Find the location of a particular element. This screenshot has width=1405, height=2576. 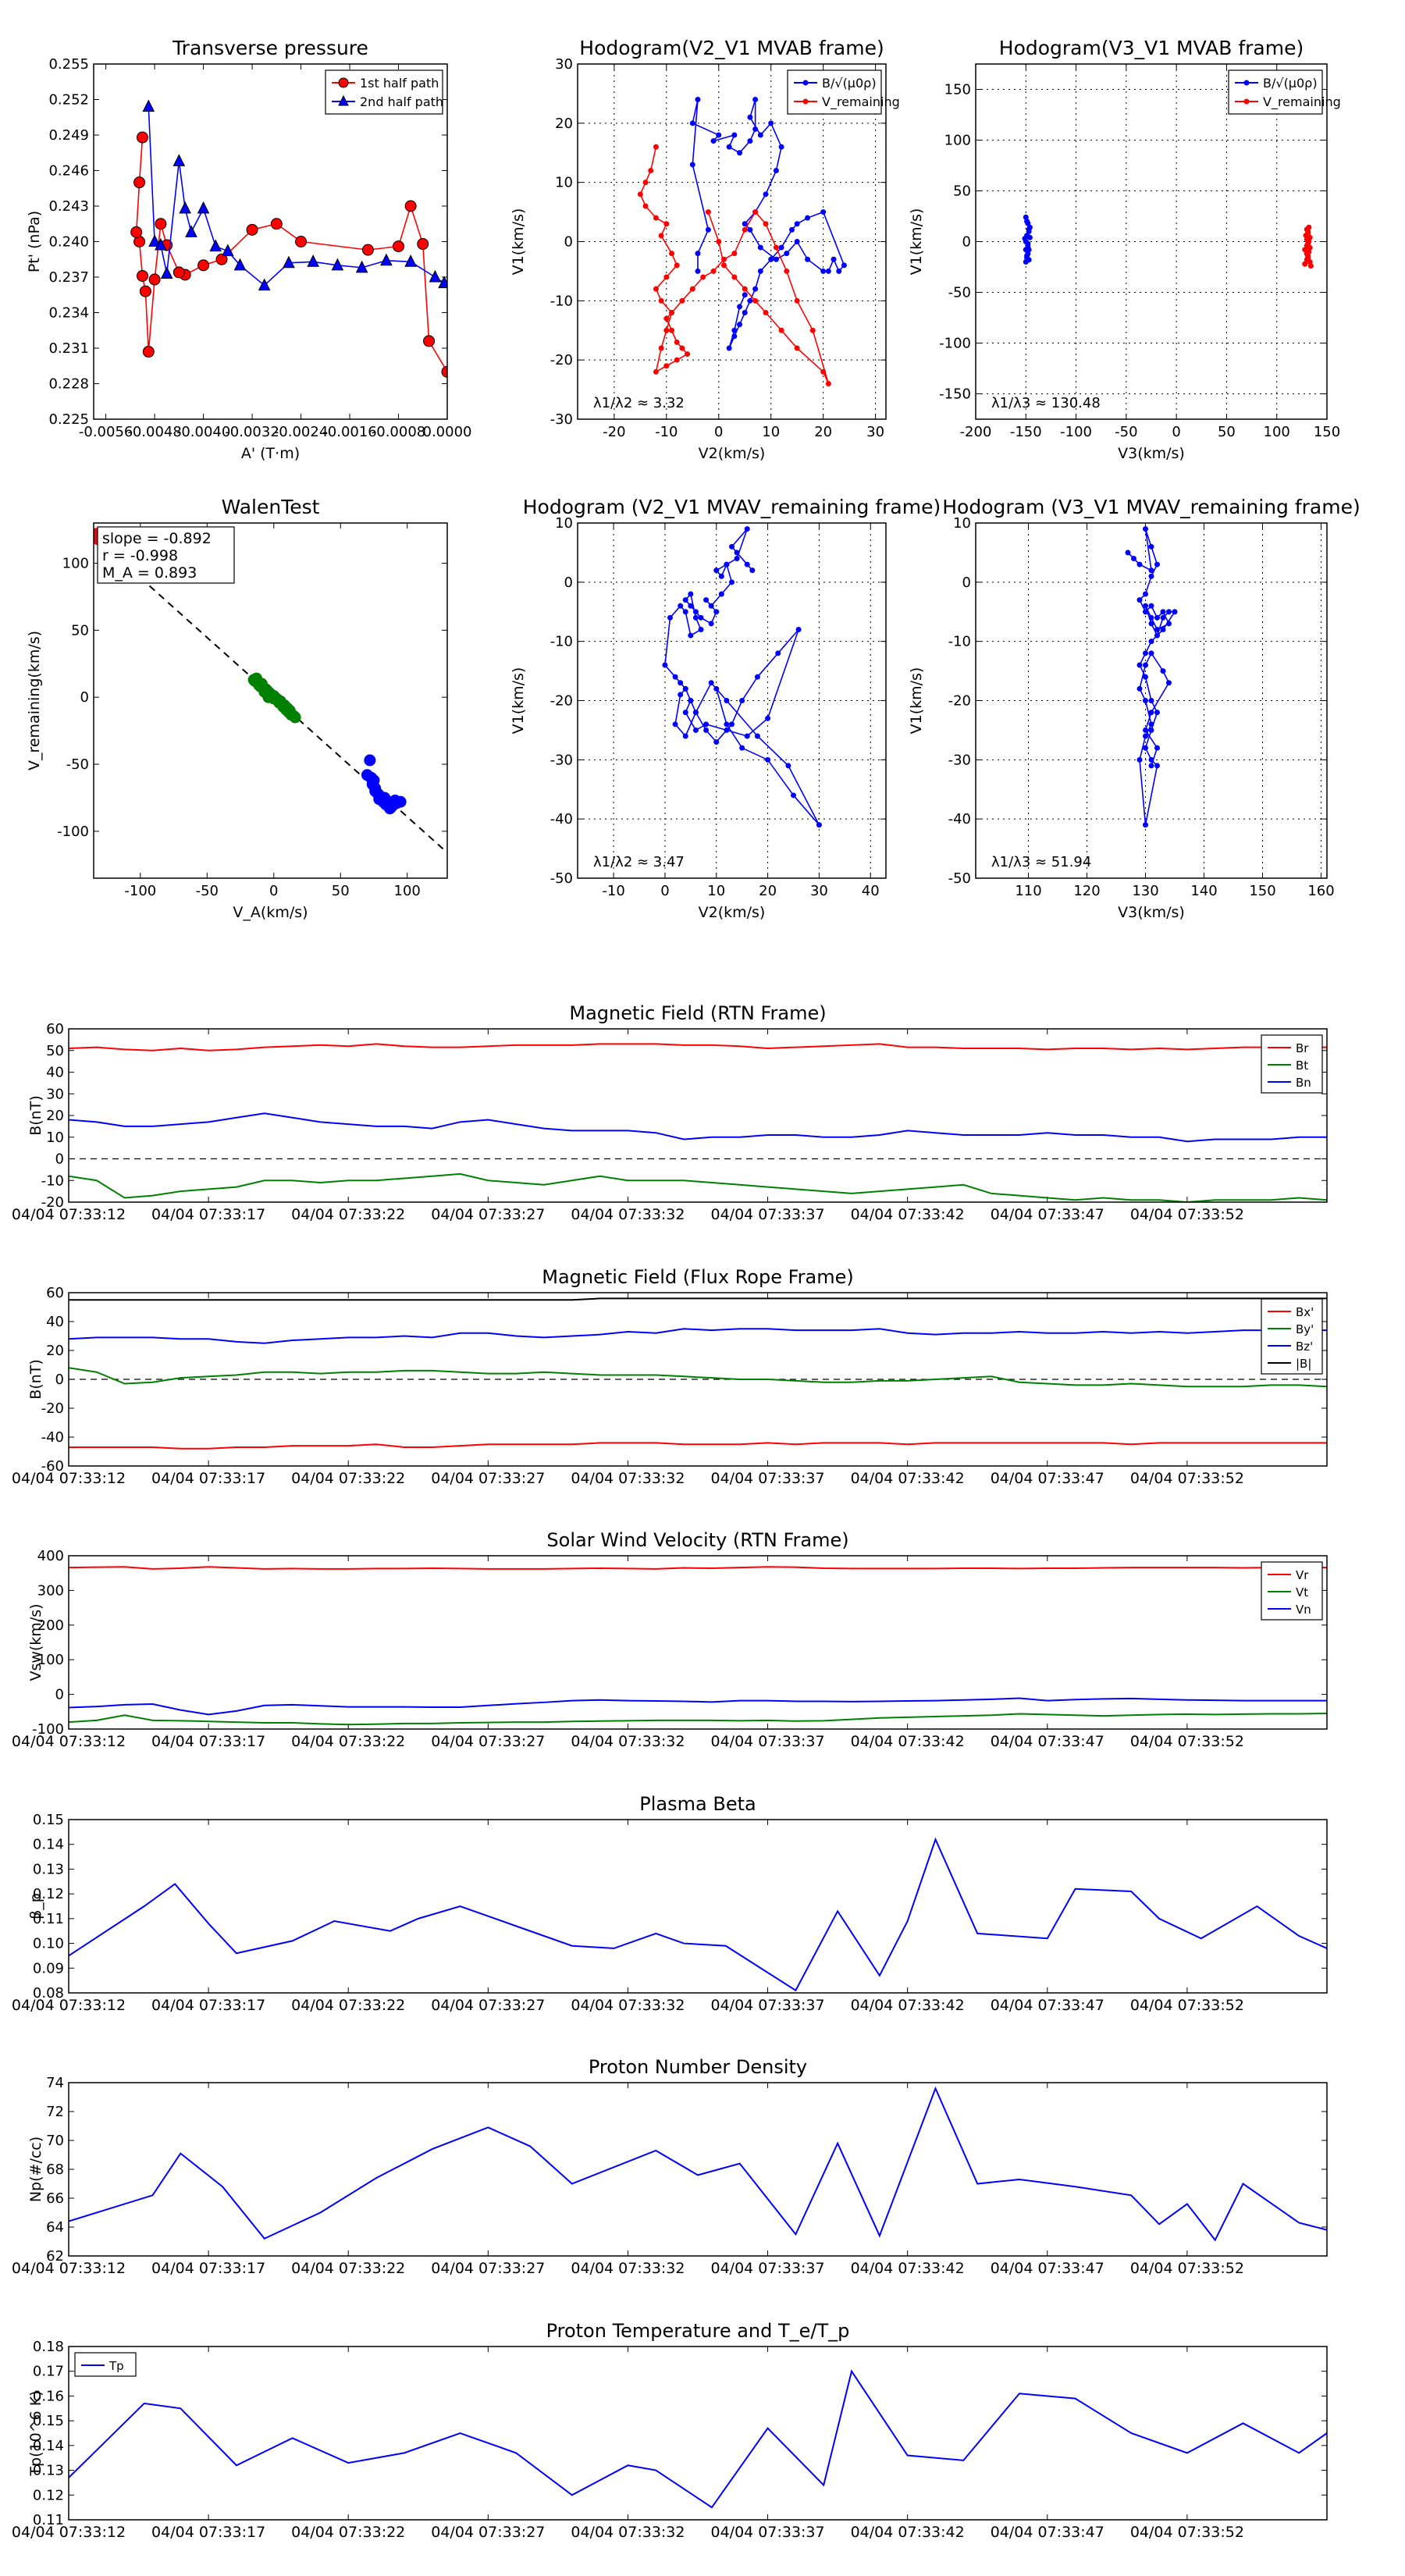

x-axis-label: V3(km/s) is located at coordinates (1151, 454).